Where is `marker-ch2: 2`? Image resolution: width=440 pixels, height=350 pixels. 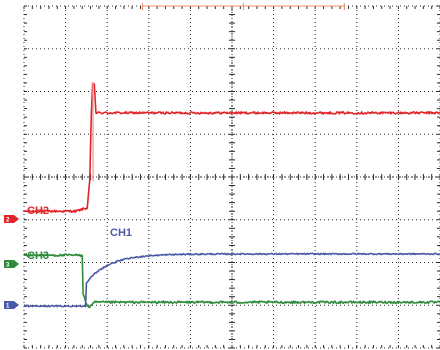
marker-ch2: 2 is located at coordinates (11, 219).